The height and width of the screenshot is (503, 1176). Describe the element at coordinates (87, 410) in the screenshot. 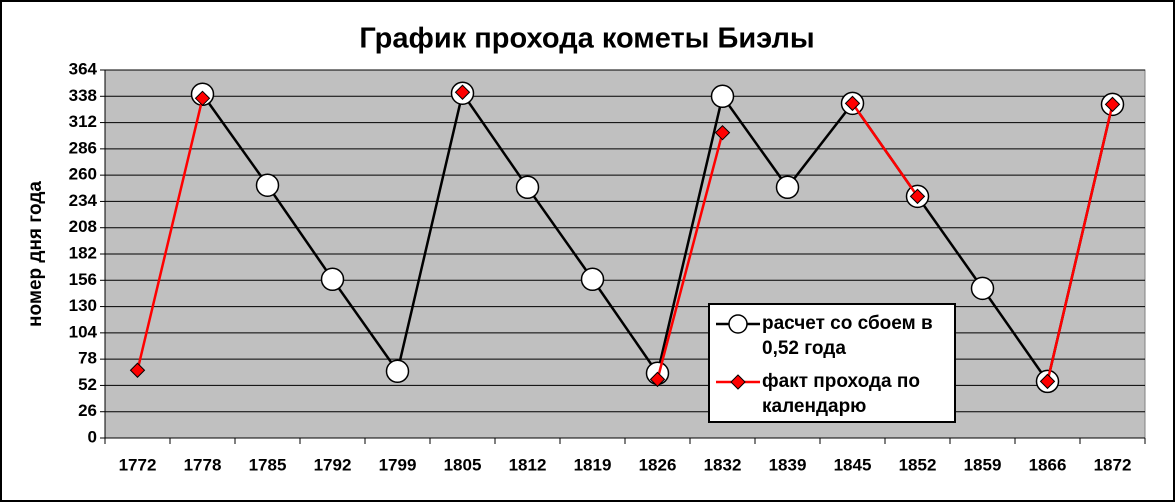

I see `y-tick-label: 26` at that location.